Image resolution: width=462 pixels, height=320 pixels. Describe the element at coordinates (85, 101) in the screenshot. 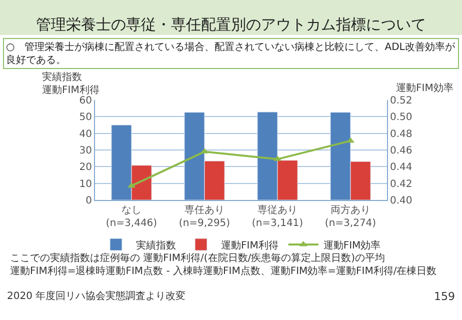

I see `y-tick-label: 60` at that location.